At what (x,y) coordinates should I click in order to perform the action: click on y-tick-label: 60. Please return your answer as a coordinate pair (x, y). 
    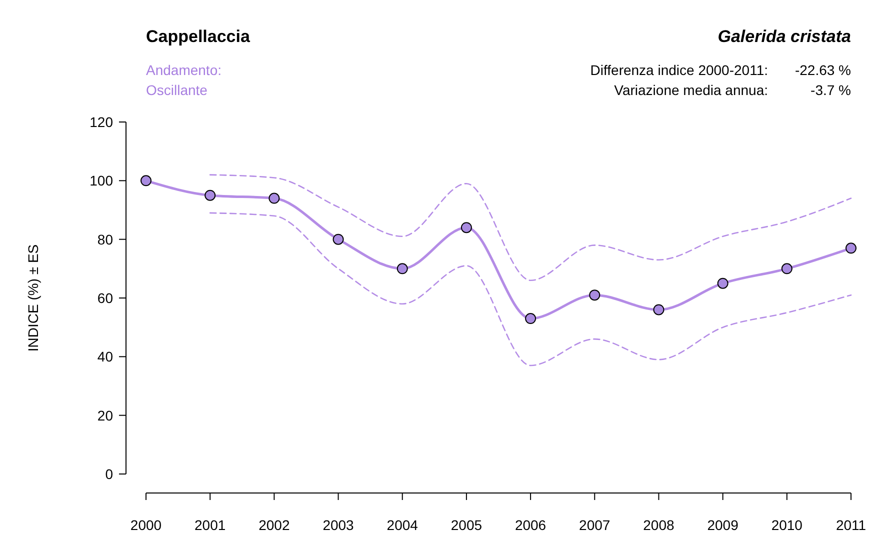
    Looking at the image, I should click on (105, 298).